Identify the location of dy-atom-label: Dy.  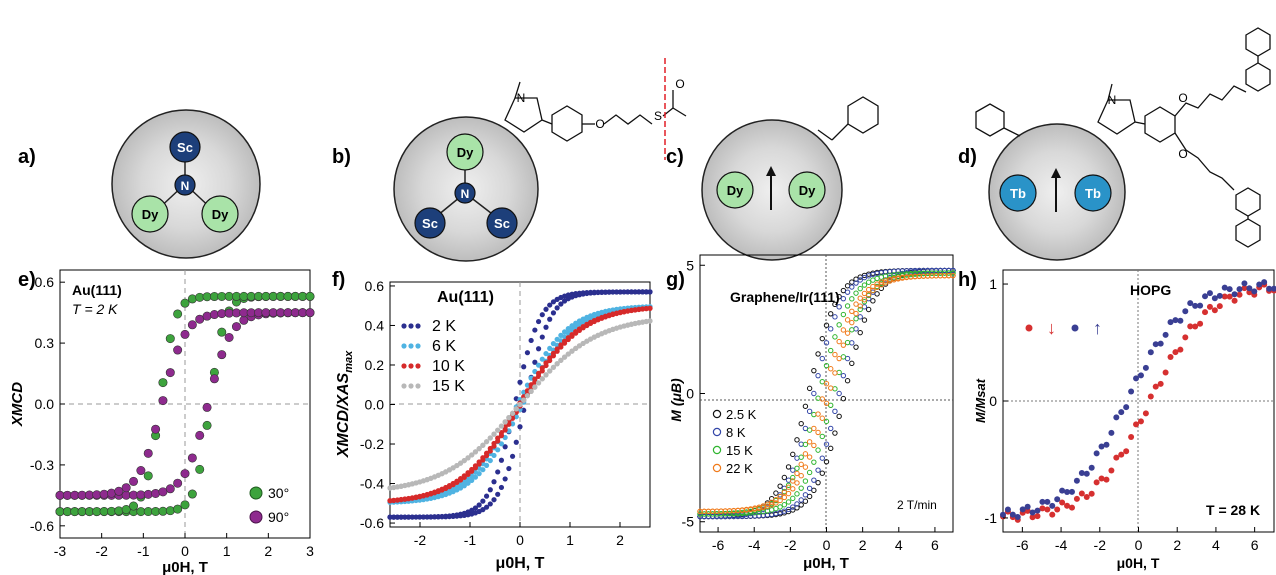
(735, 190).